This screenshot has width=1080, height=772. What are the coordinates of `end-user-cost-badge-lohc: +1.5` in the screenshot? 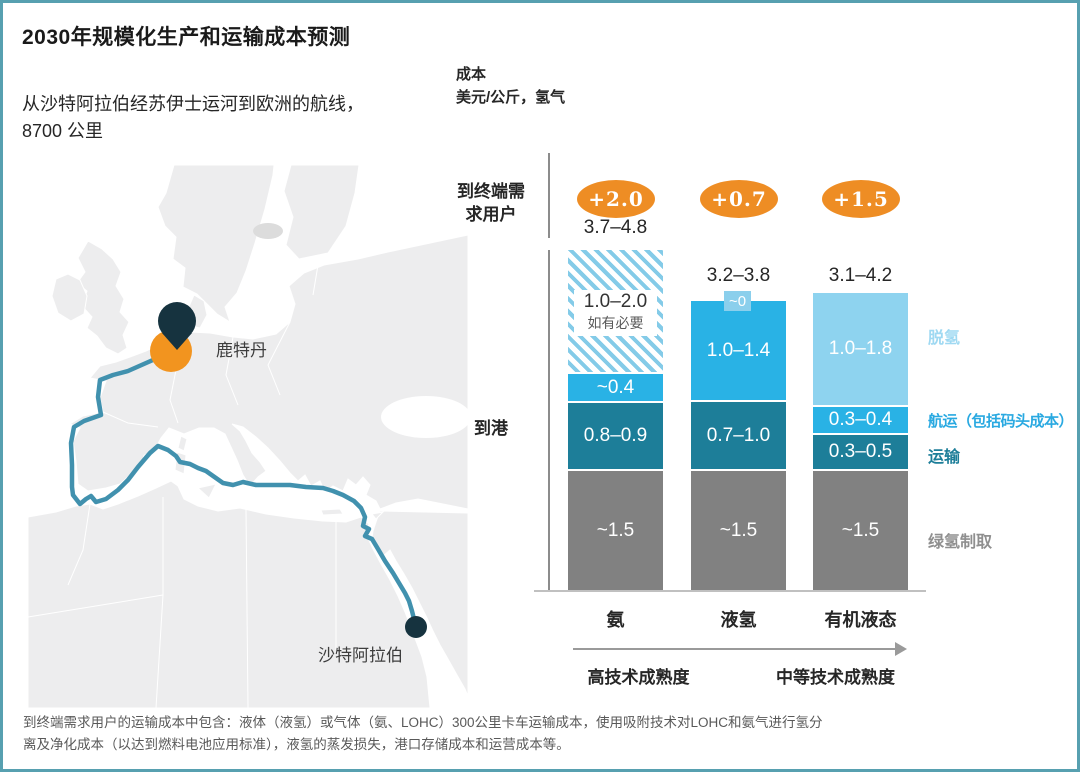 It's located at (861, 199).